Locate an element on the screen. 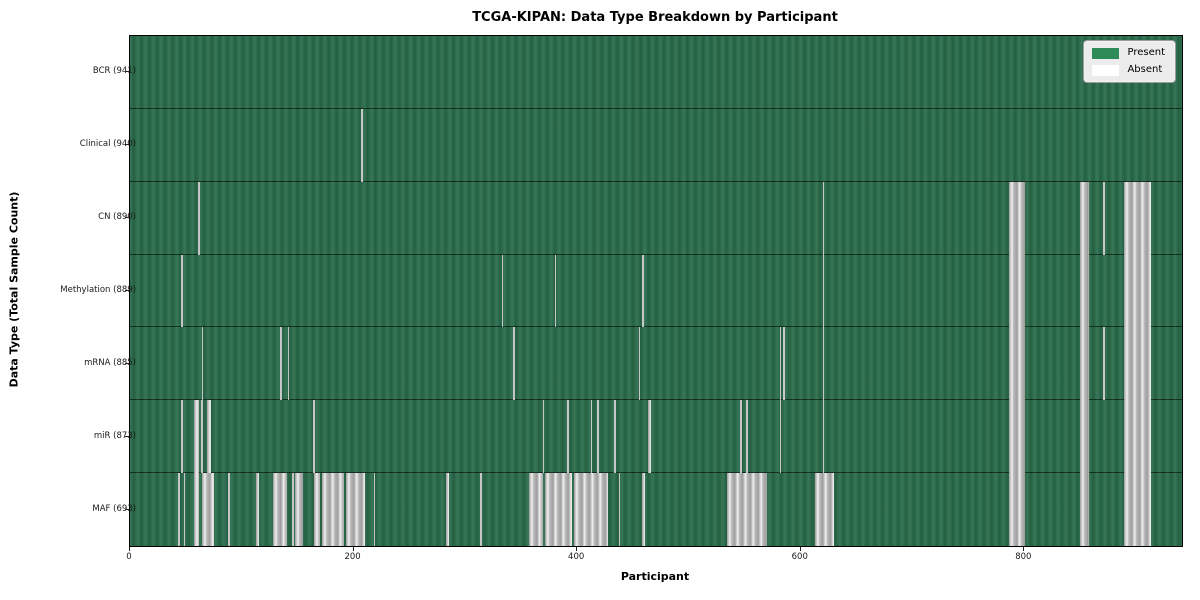 The image size is (1200, 600). x-tick-label-400: 400 is located at coordinates (576, 557).